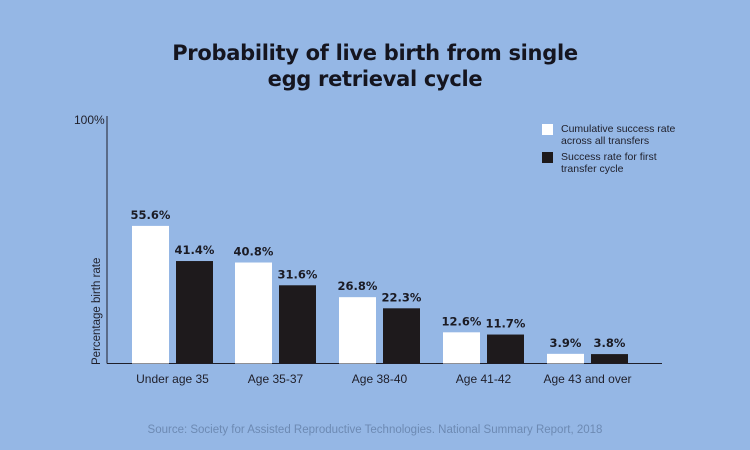 This screenshot has width=750, height=450. Describe the element at coordinates (358, 286) in the screenshot. I see `data-label-cumulative-2: 26.8%` at that location.